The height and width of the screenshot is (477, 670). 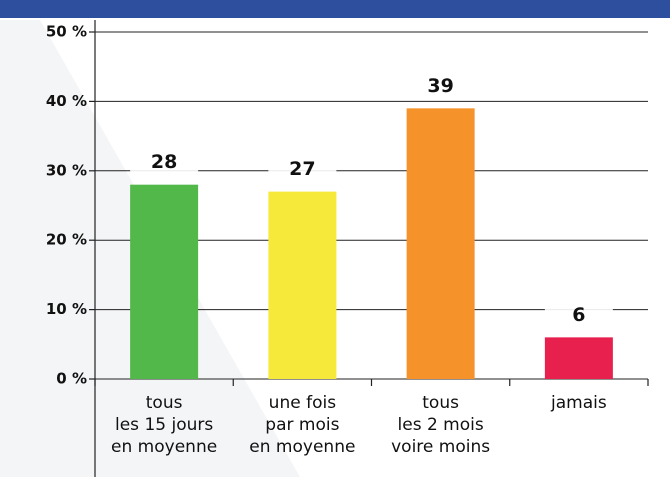 I want to click on y-tick-label: 50 %, so click(x=66, y=32).